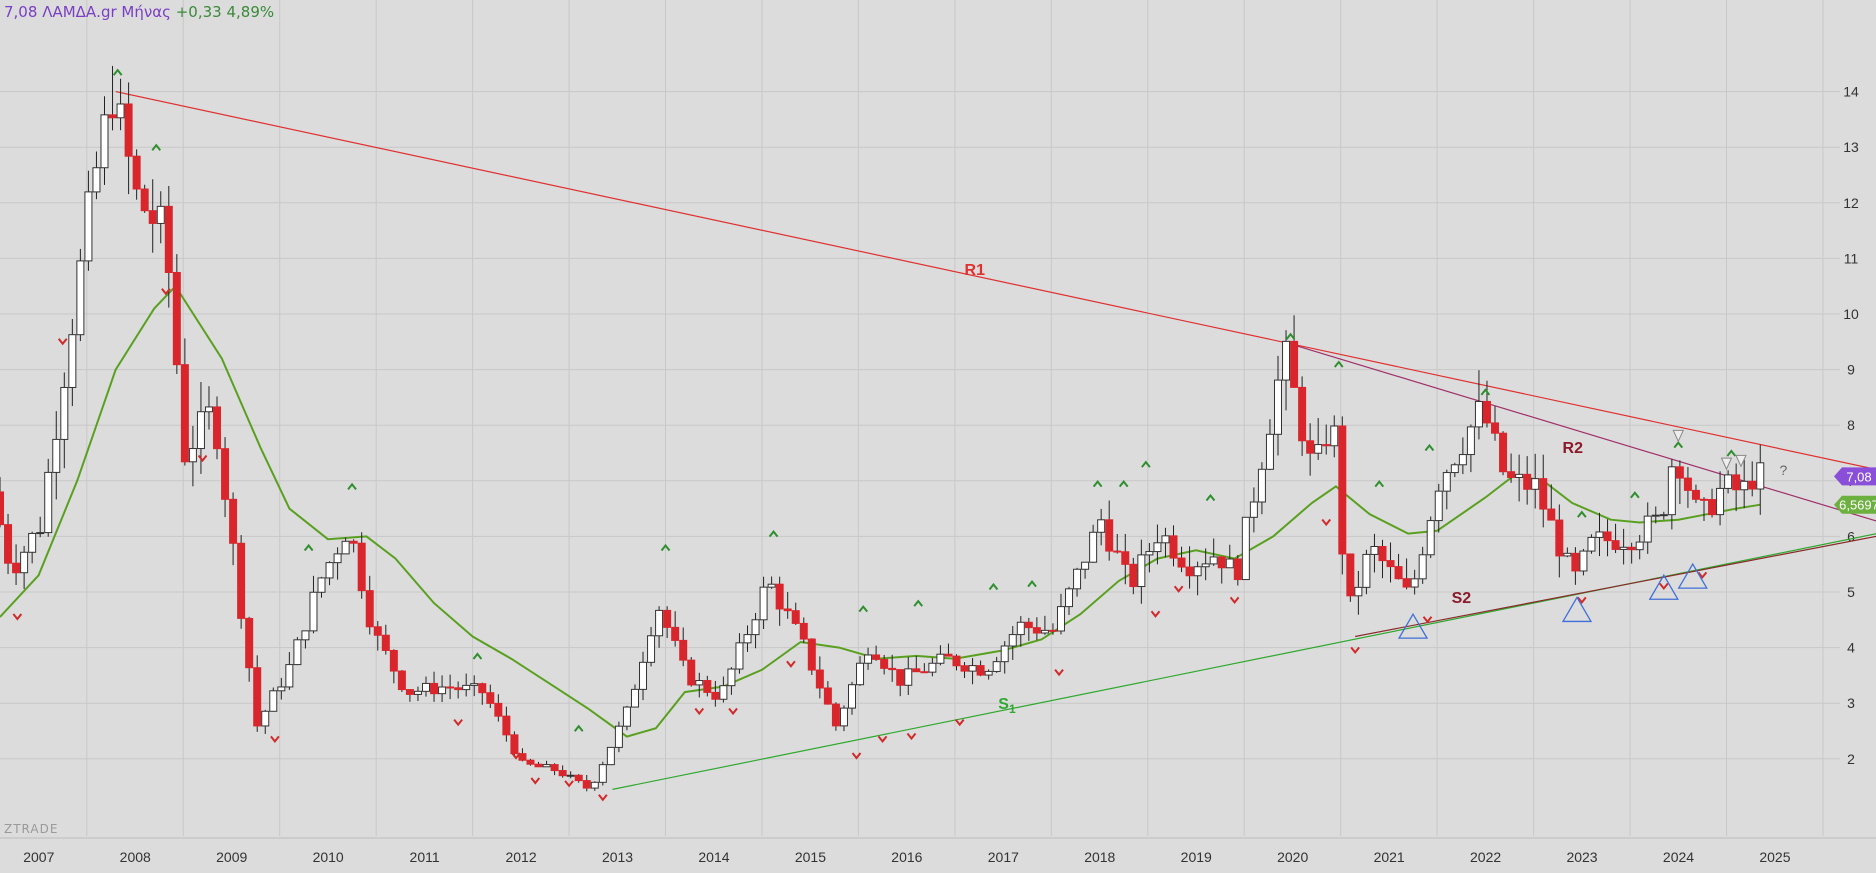  Describe the element at coordinates (1851, 147) in the screenshot. I see `y-tick-label: 13` at that location.